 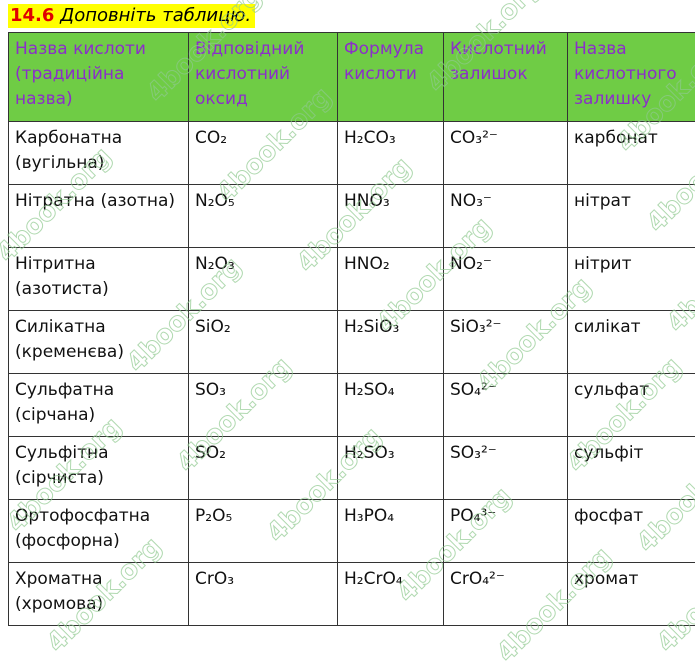 What do you see at coordinates (391, 153) in the screenshot?
I see `table-cell: H₂CO₃` at bounding box center [391, 153].